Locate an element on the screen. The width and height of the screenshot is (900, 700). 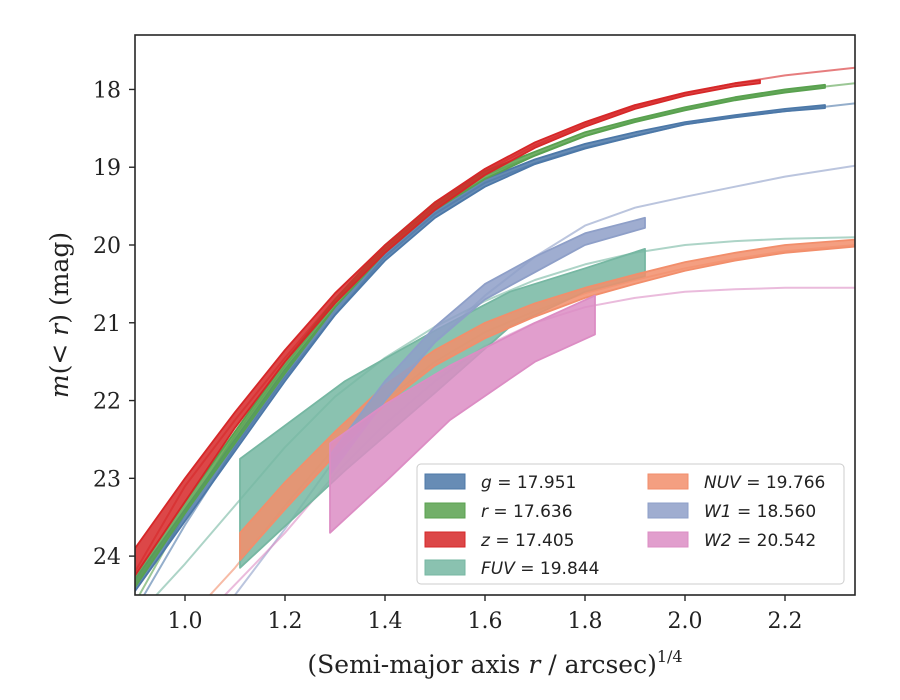
y-tick-label: 22 is located at coordinates (107, 402).